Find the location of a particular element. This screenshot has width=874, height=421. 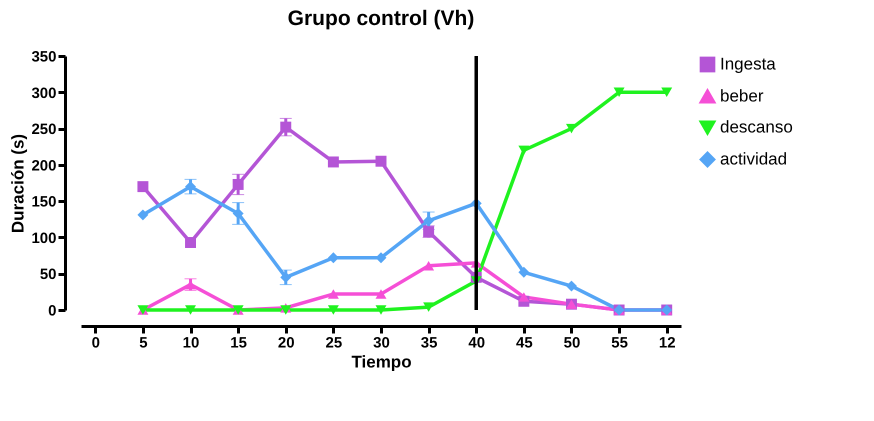

x-axis-title: Tiempo is located at coordinates (381, 362).